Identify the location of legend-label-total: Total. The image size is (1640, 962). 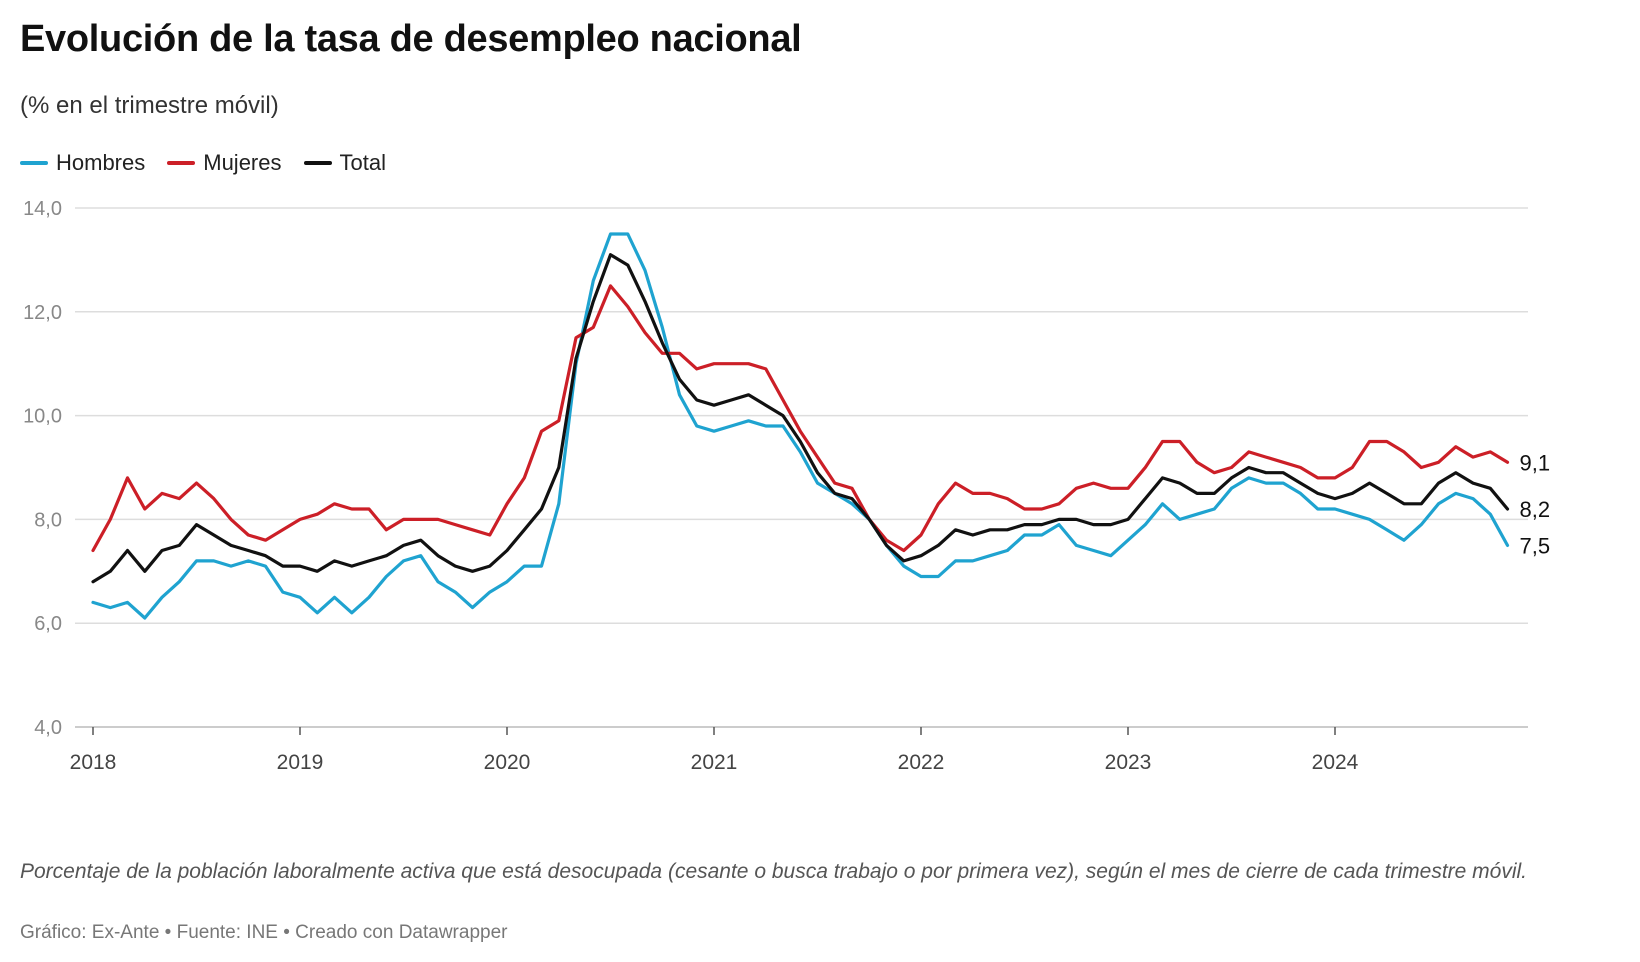
(362, 162).